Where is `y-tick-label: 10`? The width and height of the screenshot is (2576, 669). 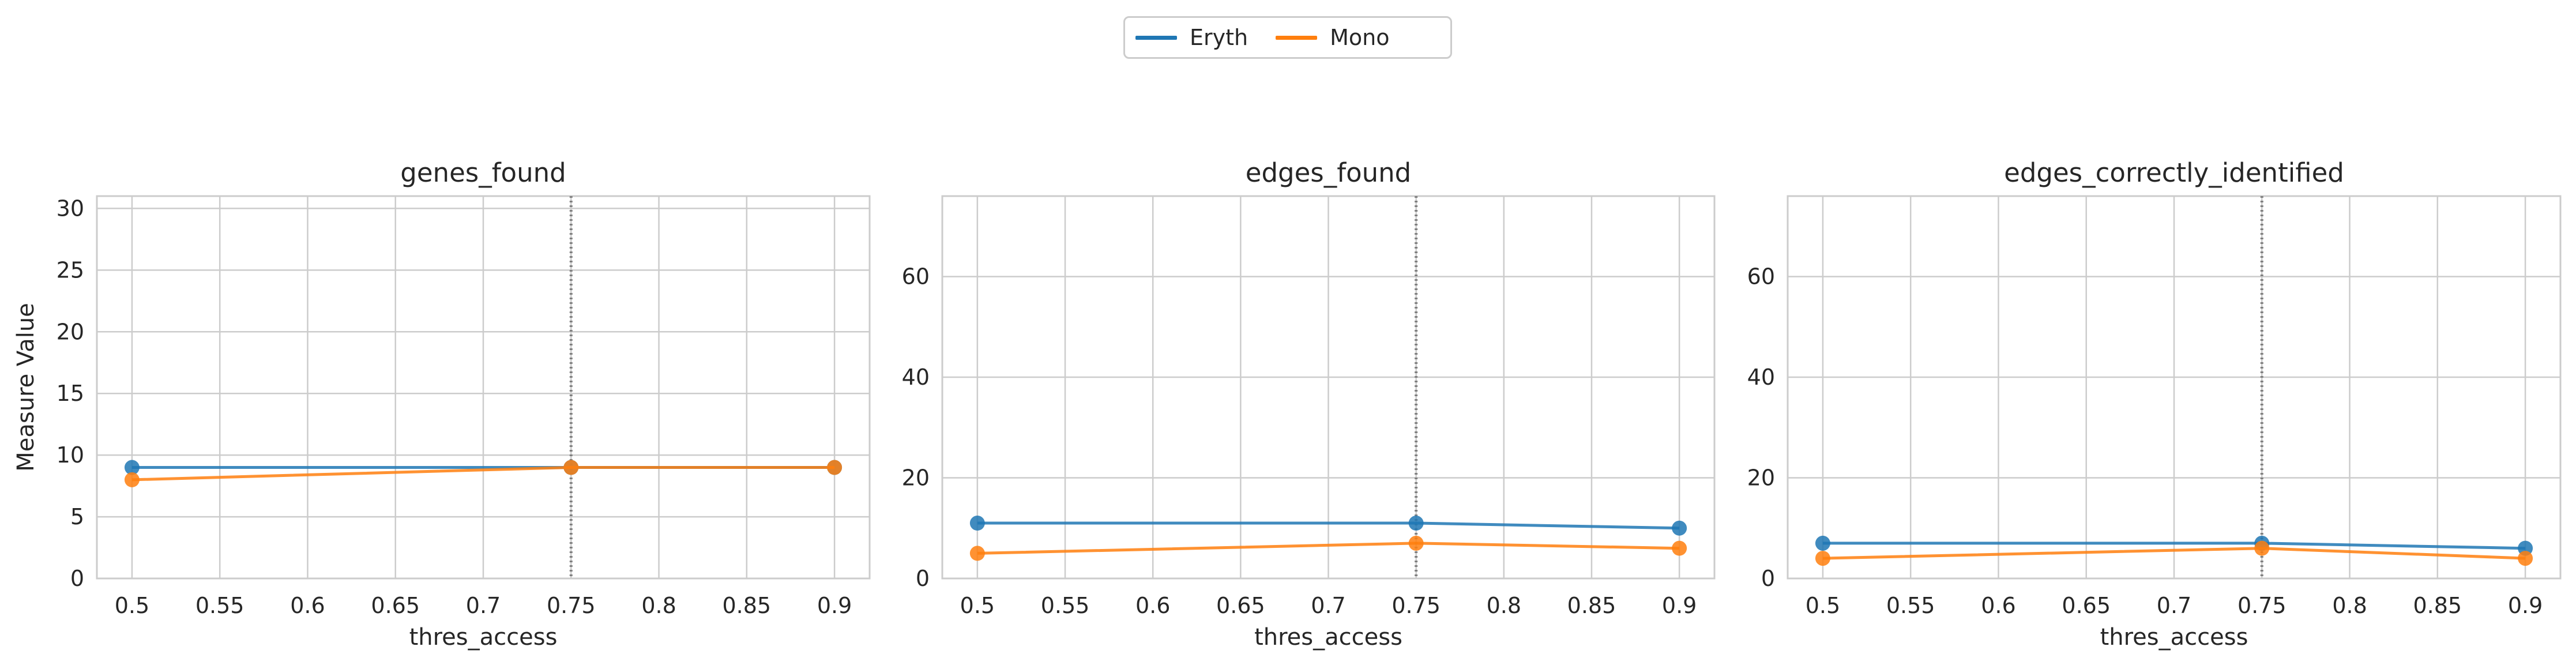 y-tick-label: 10 is located at coordinates (70, 455).